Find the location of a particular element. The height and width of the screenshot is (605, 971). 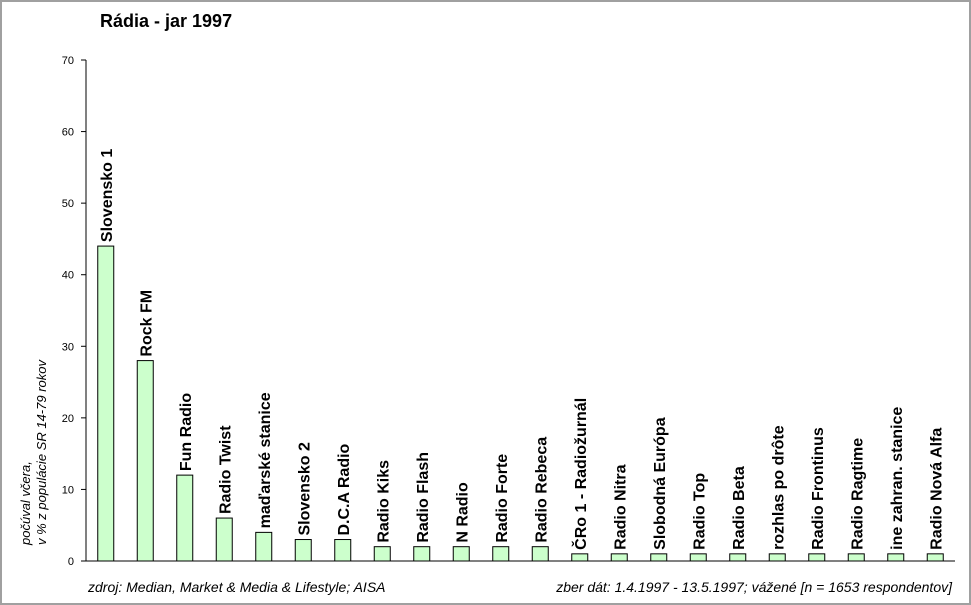

x-tick-label: Radio Flash is located at coordinates (423, 497).